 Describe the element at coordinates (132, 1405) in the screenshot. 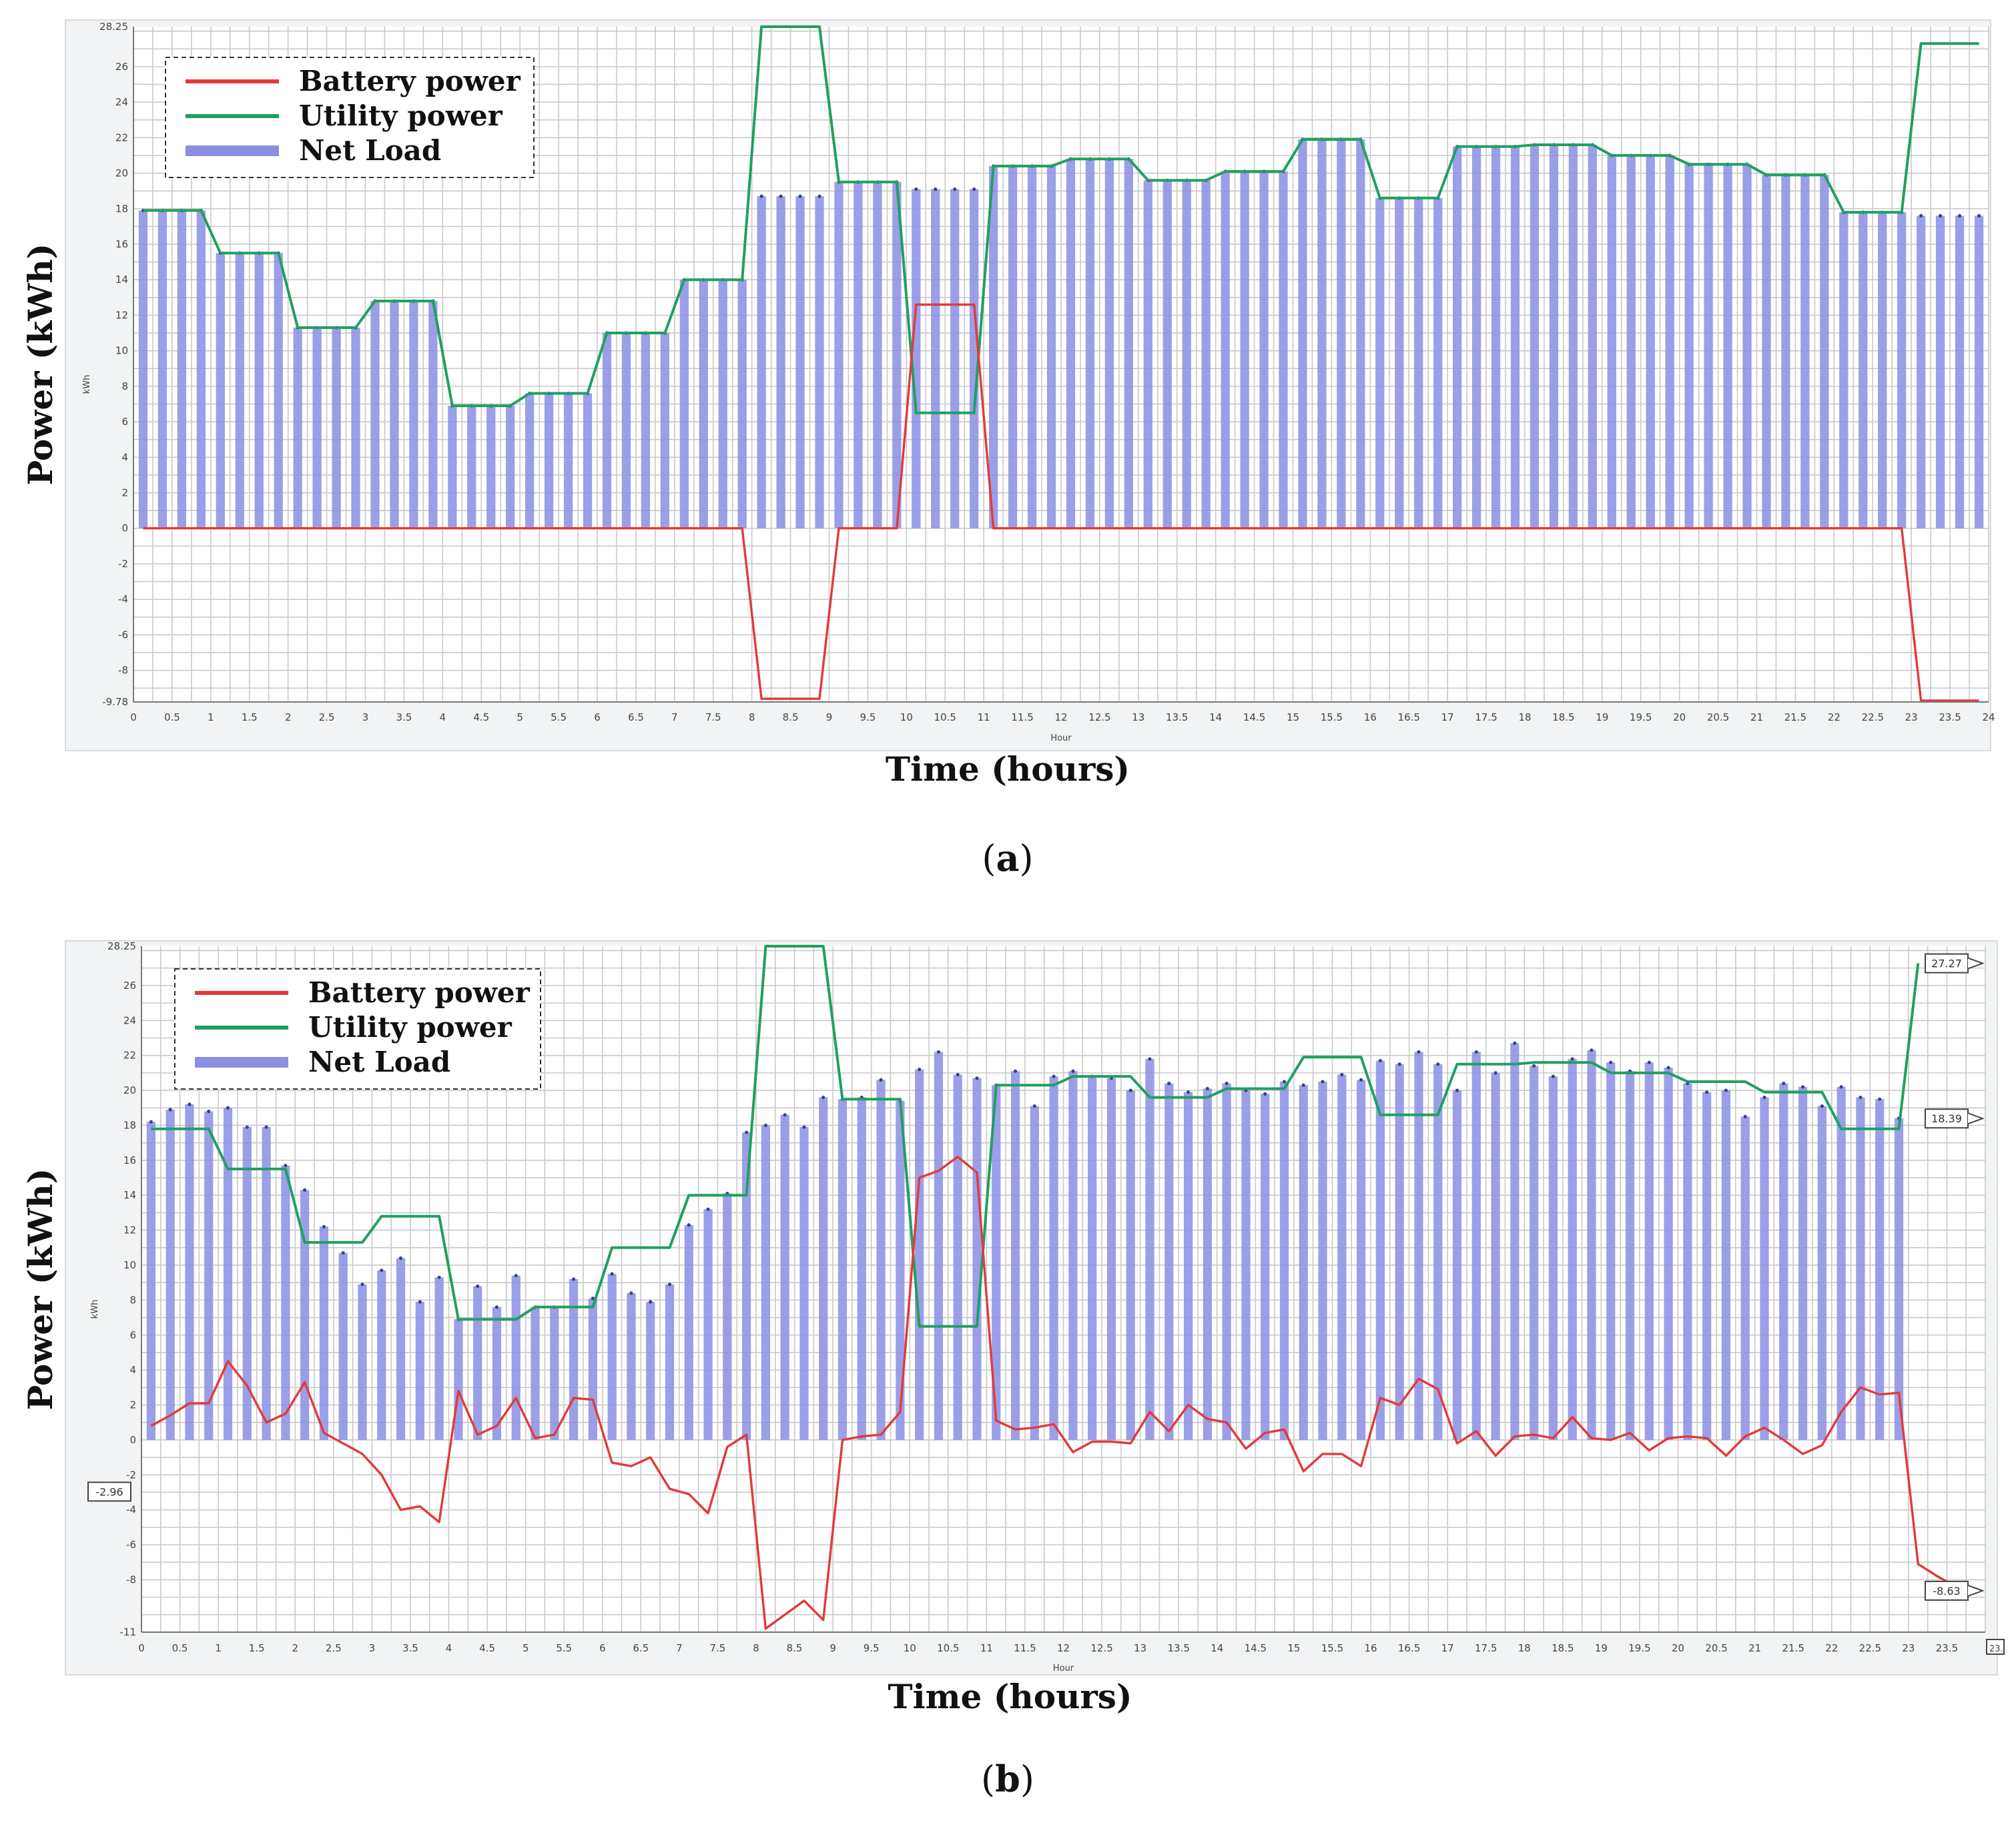

I see `y-tick-label: 2` at that location.